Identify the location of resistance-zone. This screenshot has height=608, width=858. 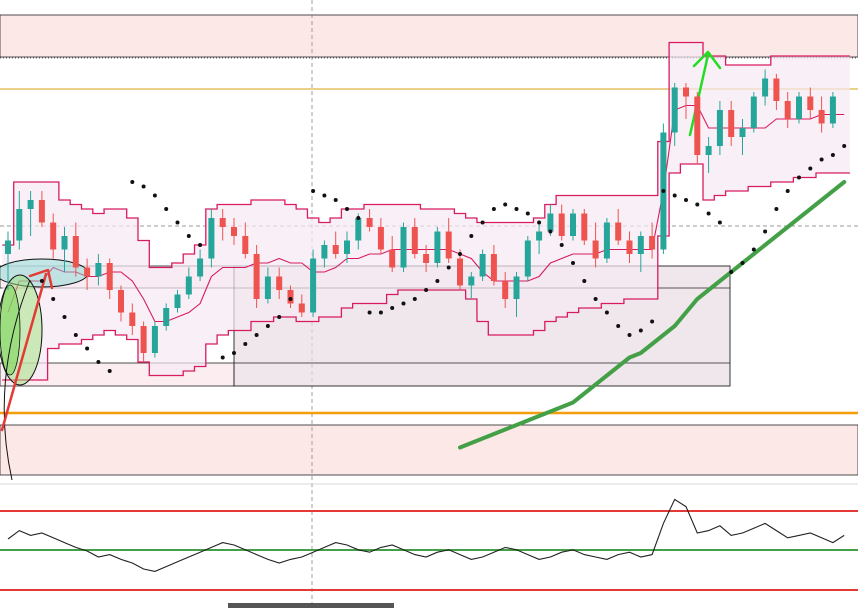
(429, 36).